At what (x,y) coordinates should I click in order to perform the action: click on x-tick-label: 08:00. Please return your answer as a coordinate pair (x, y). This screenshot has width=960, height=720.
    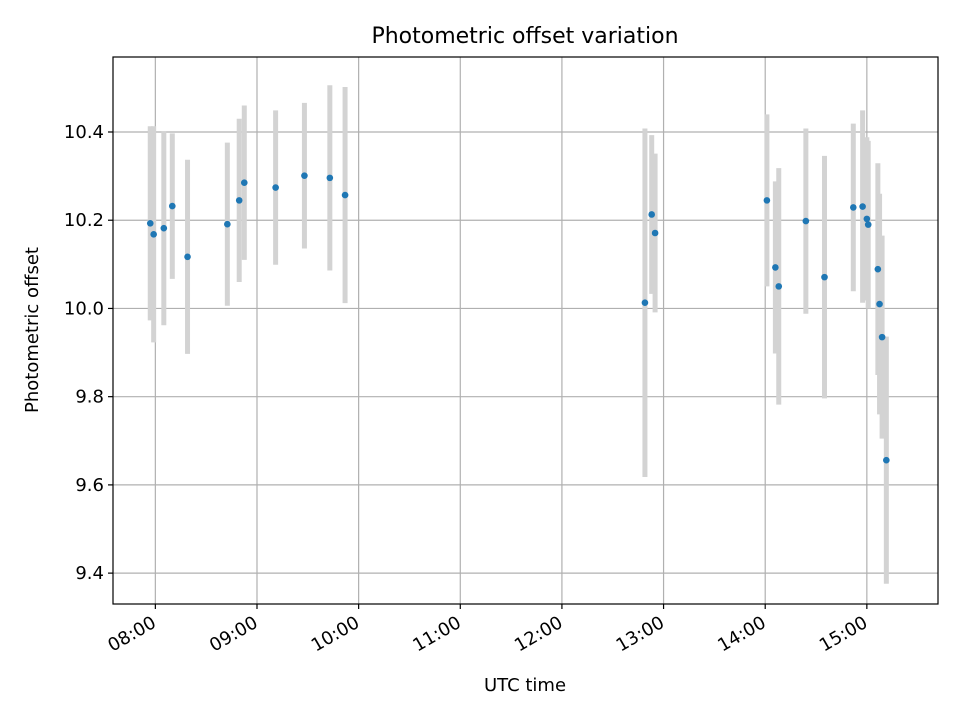
    Looking at the image, I should click on (131, 634).